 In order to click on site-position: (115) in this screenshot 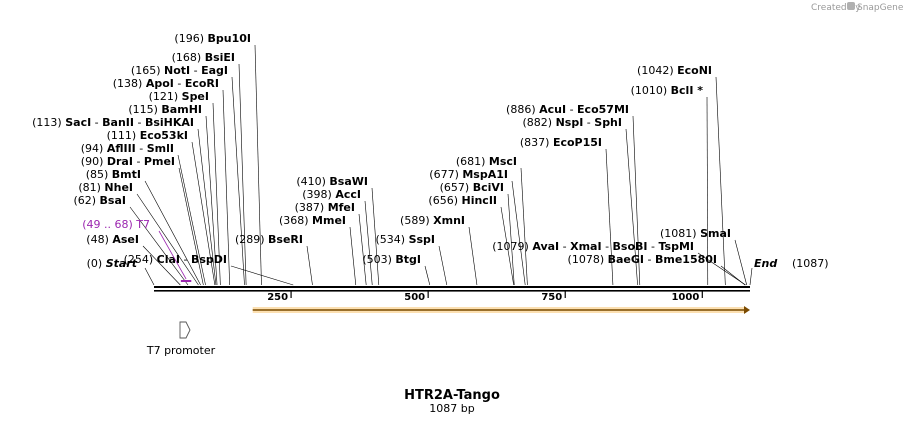, I will do `click(144, 109)`.